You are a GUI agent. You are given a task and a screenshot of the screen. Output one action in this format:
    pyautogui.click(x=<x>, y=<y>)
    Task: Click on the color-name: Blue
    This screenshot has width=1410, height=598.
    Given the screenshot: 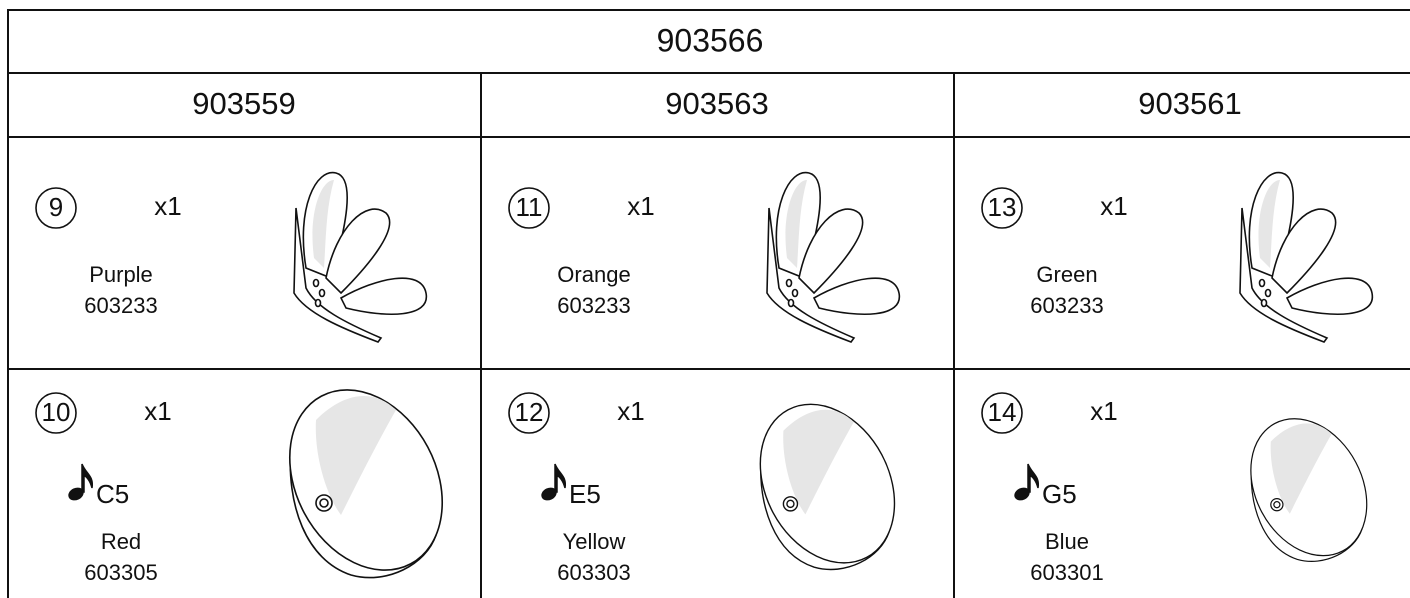 What is the action you would take?
    pyautogui.click(x=1067, y=541)
    